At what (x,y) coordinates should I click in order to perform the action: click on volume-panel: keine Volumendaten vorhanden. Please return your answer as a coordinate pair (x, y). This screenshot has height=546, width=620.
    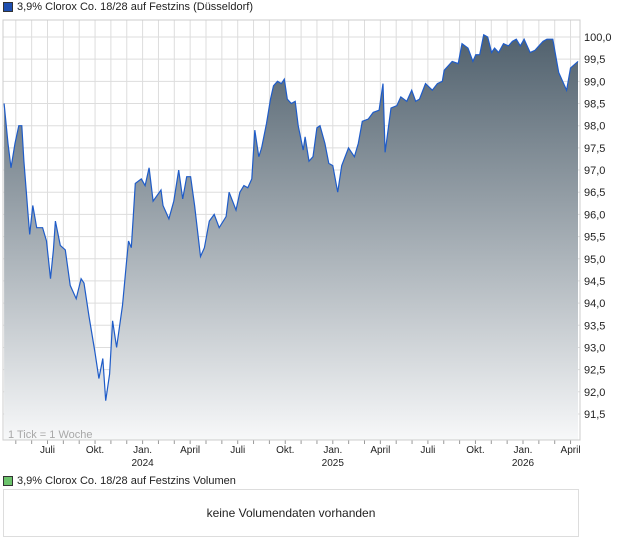
    Looking at the image, I should click on (291, 513).